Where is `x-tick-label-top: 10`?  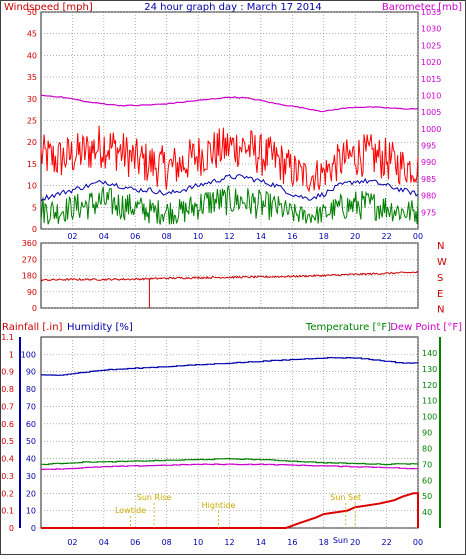 x-tick-label-top: 10 is located at coordinates (198, 236).